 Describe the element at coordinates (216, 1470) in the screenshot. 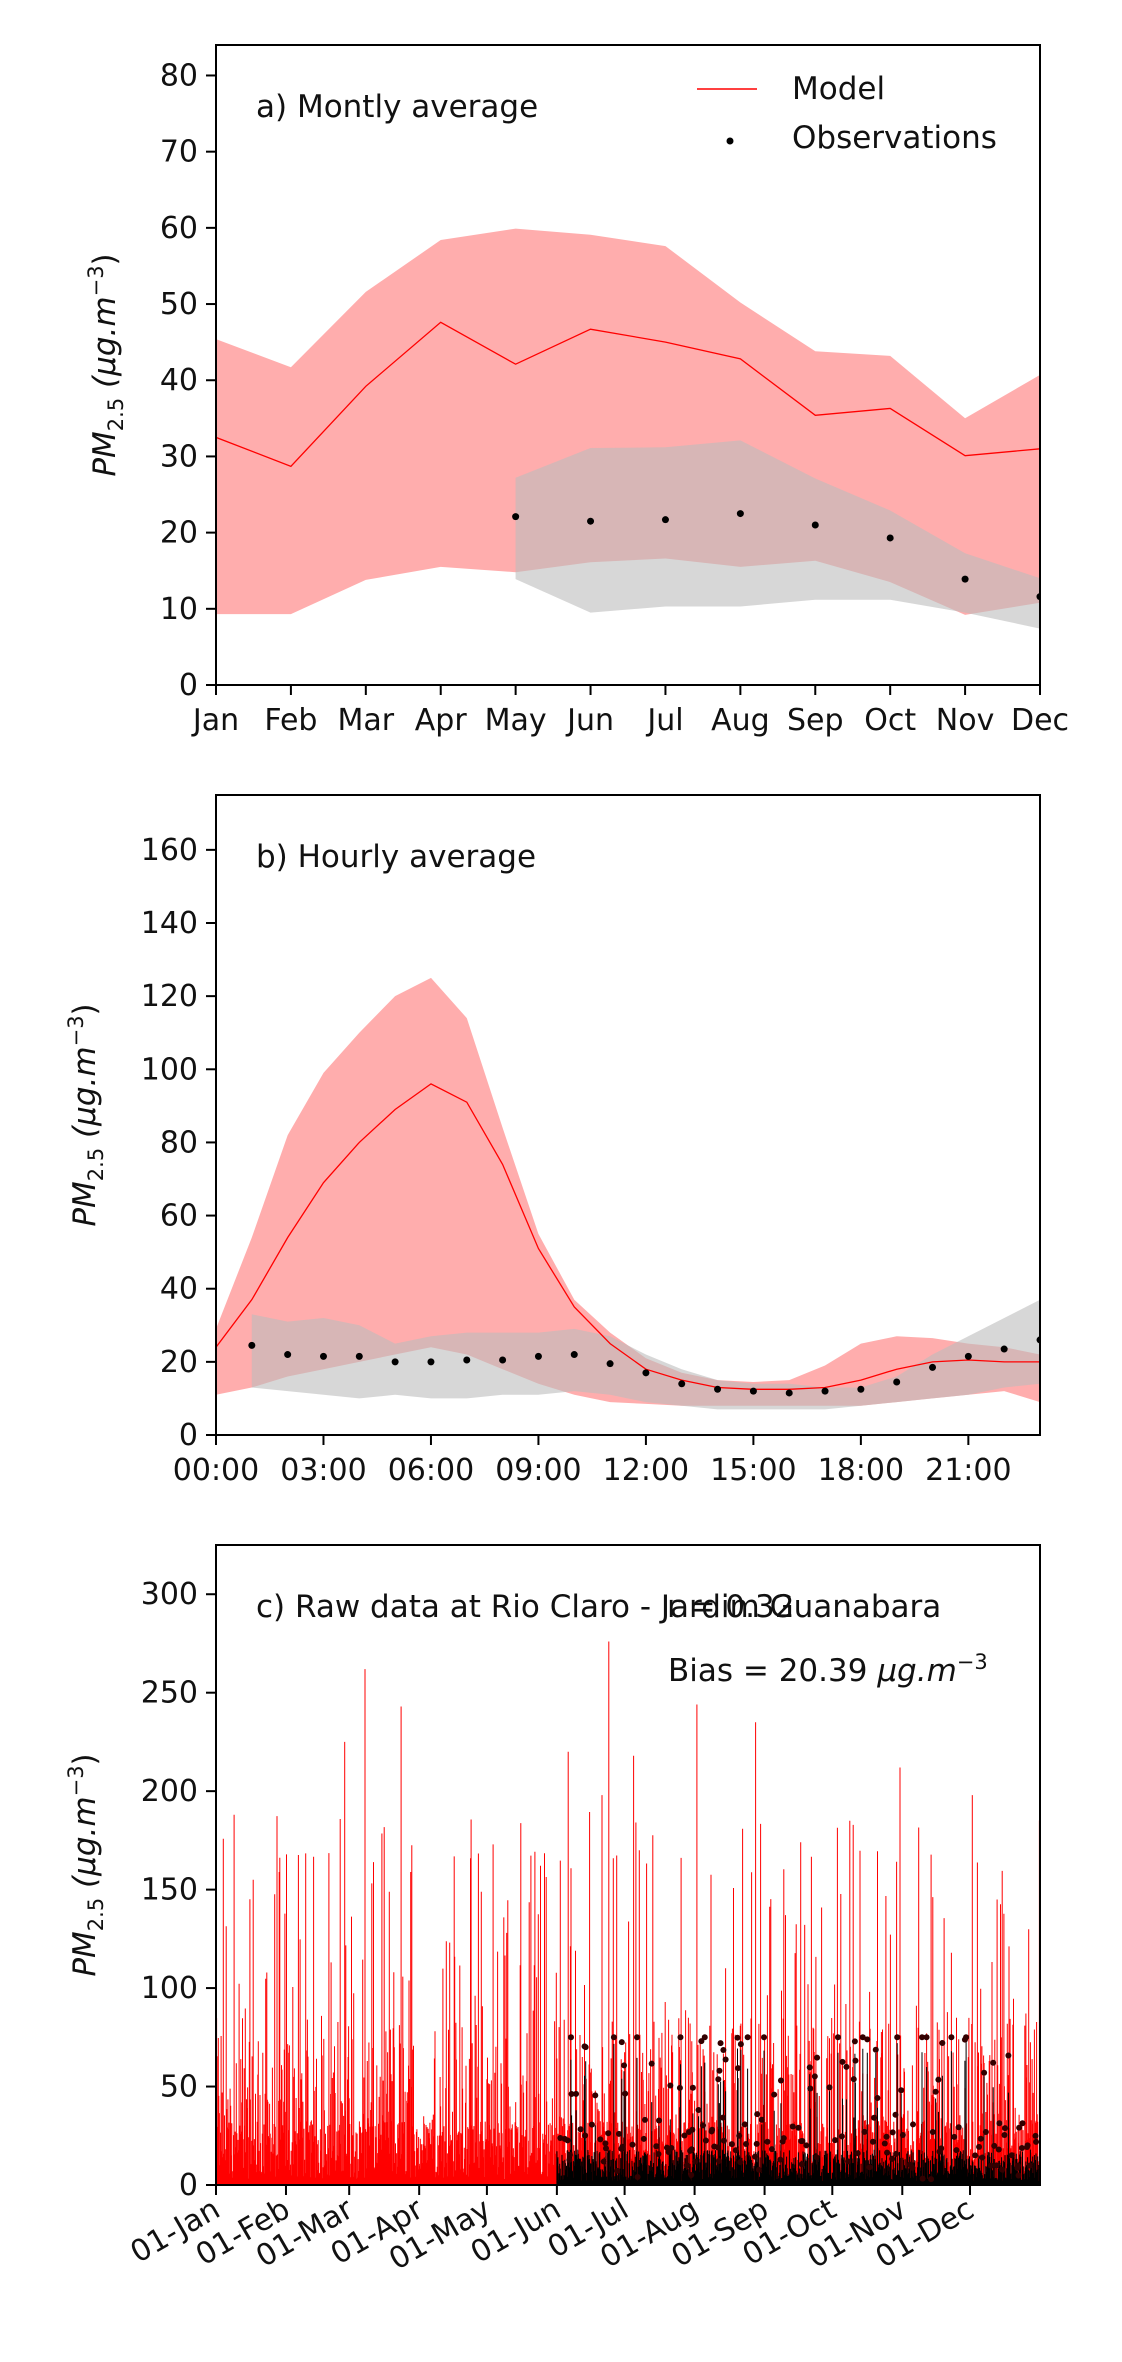

I see `x-tick-label: 00:00` at that location.